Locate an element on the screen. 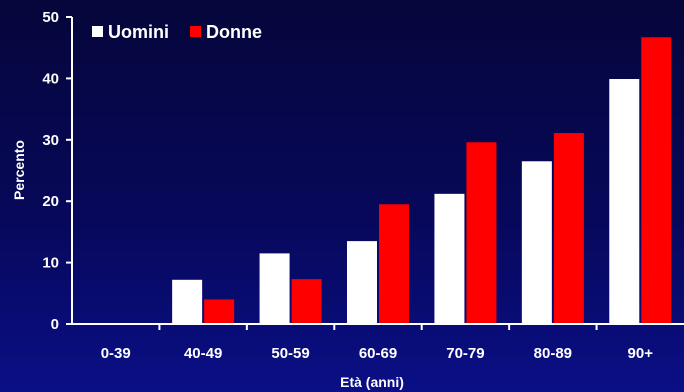 This screenshot has height=392, width=684. y-tick-label: 50 is located at coordinates (50, 17).